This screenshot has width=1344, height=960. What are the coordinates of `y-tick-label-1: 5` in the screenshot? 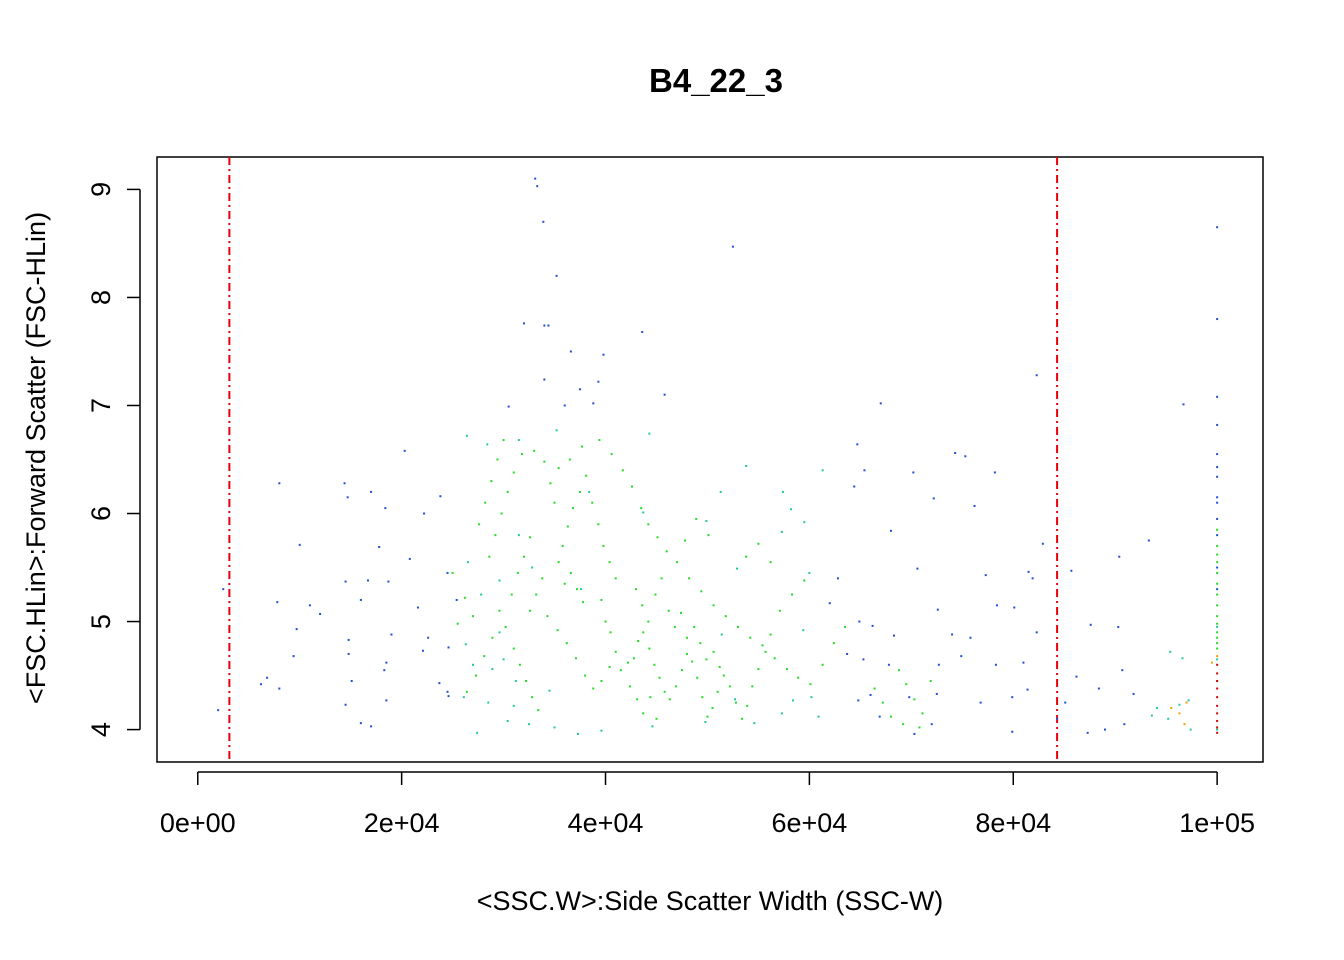 It's located at (101, 621).